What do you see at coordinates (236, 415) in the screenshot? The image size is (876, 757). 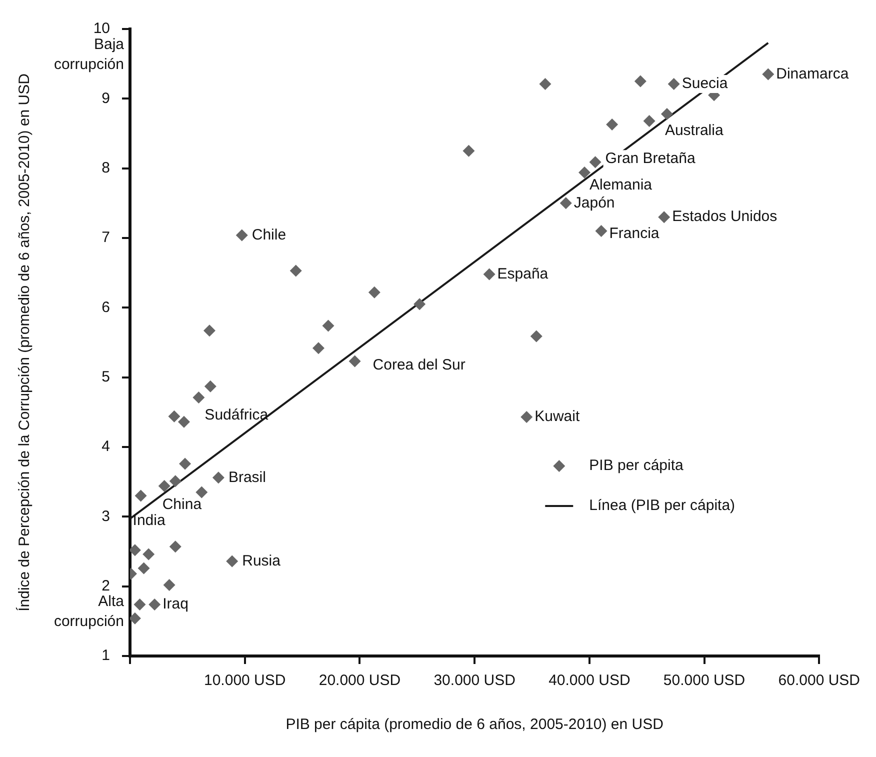 I see `annotation: Sudáfrica` at bounding box center [236, 415].